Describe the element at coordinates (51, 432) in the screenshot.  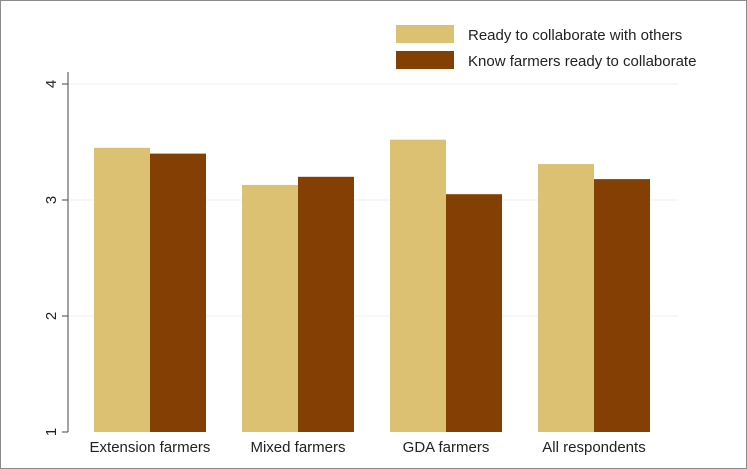
I see `y-tick-label: 1` at that location.